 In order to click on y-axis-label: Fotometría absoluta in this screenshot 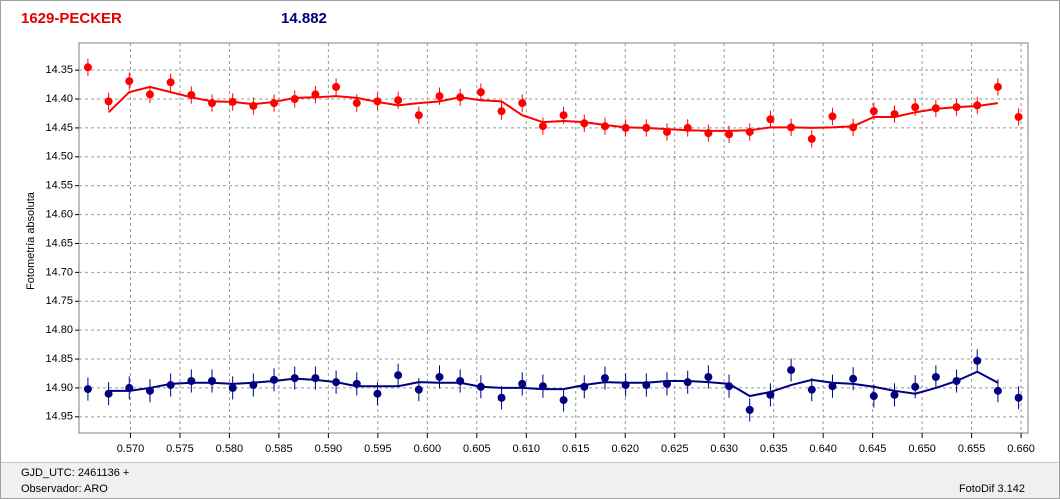, I will do `click(31, 240)`.